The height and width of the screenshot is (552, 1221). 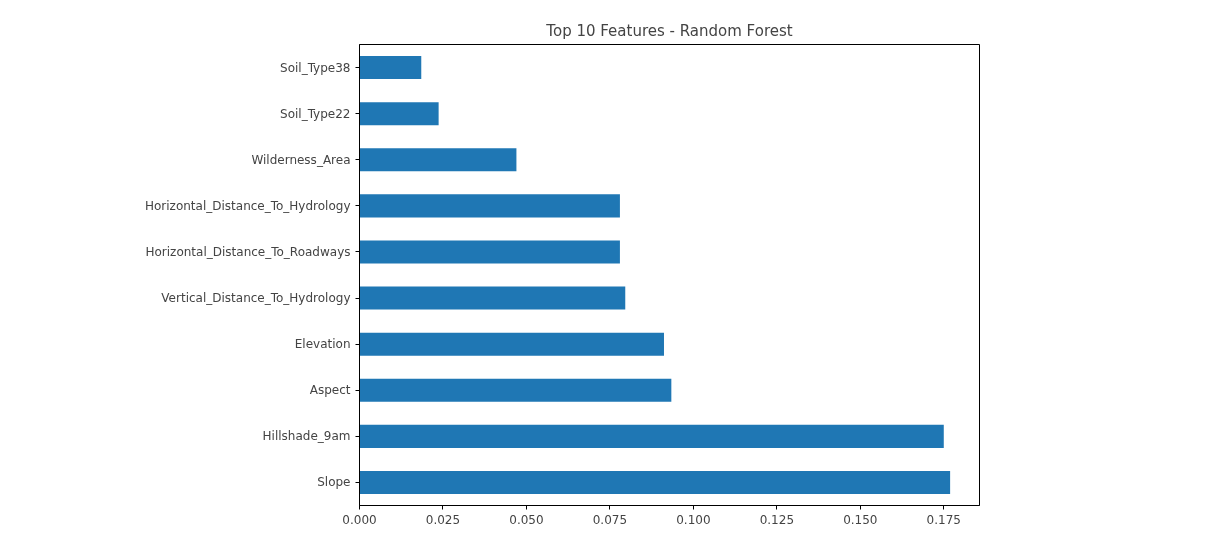 I want to click on x-tick-label: 0.050, so click(x=526, y=519).